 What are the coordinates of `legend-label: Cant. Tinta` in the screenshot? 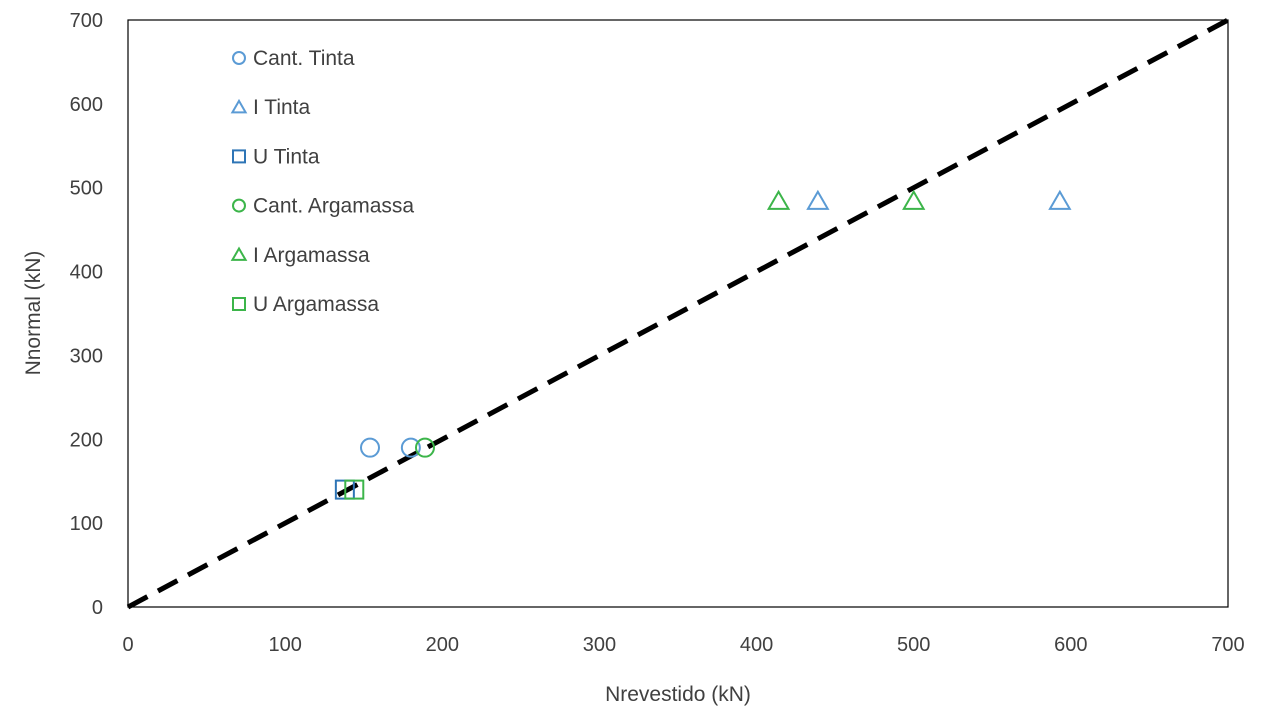 It's located at (304, 58).